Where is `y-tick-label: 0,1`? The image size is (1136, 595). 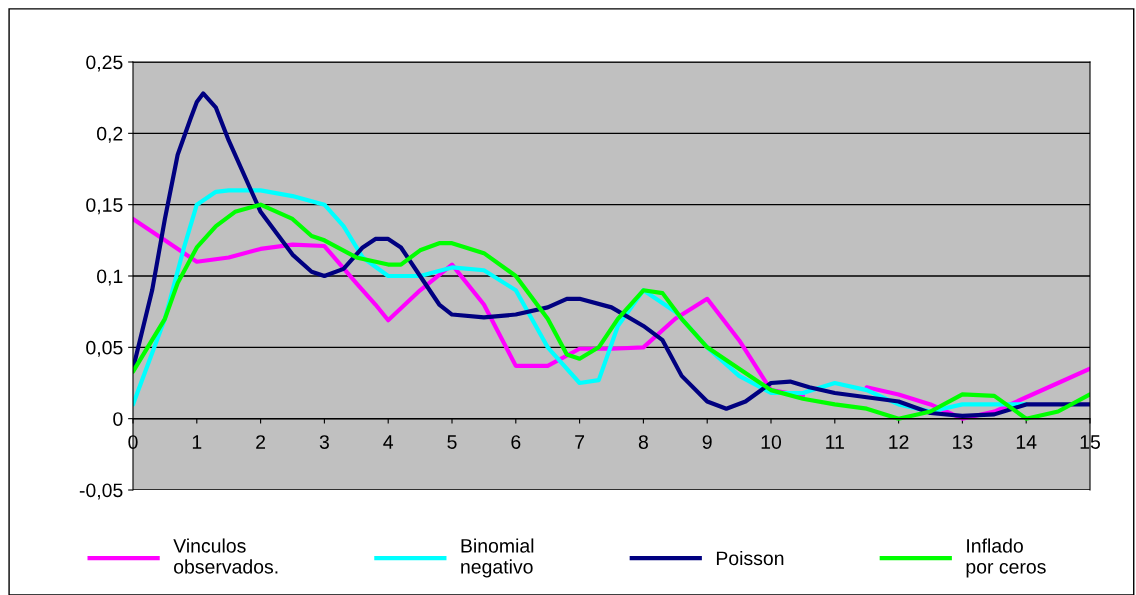 y-tick-label: 0,1 is located at coordinates (110, 277).